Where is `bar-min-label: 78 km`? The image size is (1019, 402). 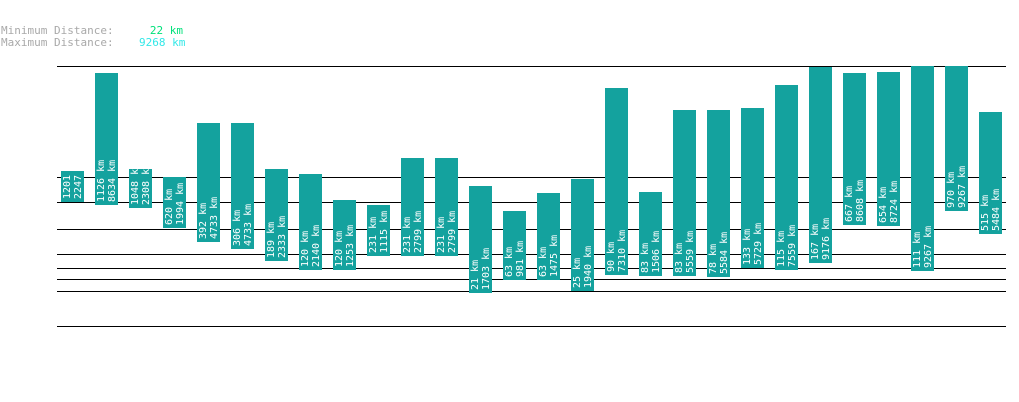 bar-min-label: 78 km is located at coordinates (713, 259).